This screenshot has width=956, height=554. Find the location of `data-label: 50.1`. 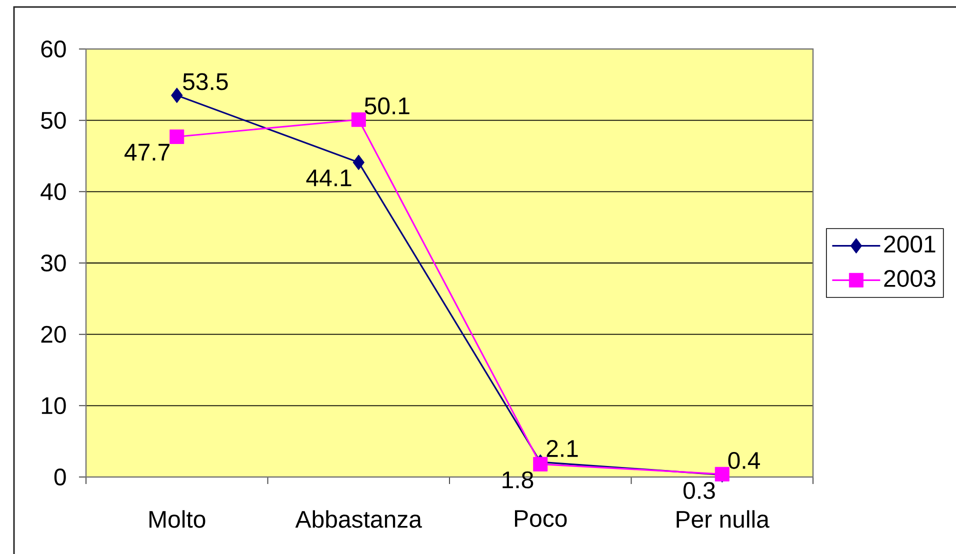

data-label: 50.1 is located at coordinates (387, 105).